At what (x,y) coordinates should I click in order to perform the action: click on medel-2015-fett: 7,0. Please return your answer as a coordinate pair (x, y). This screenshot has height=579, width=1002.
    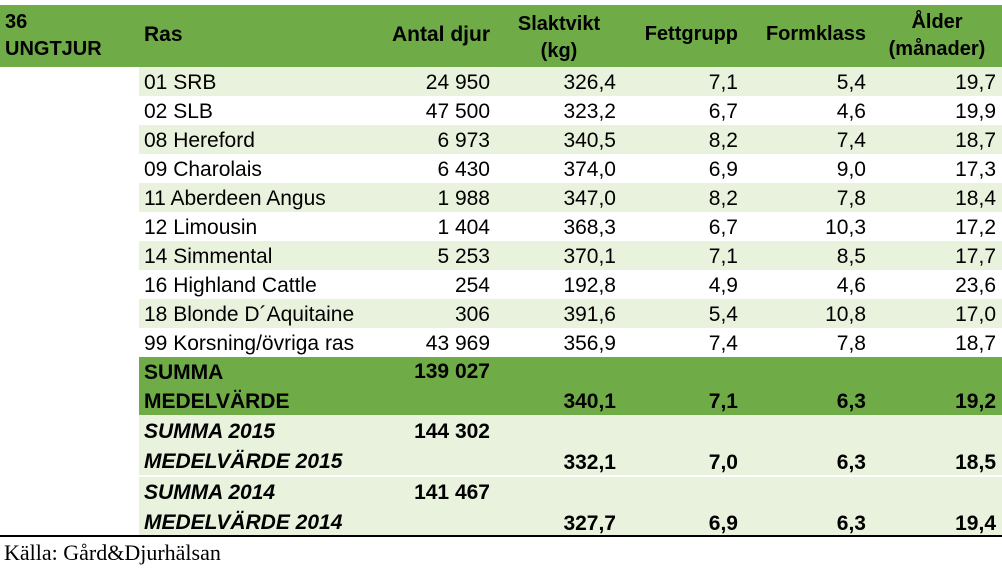
    Looking at the image, I should click on (683, 445).